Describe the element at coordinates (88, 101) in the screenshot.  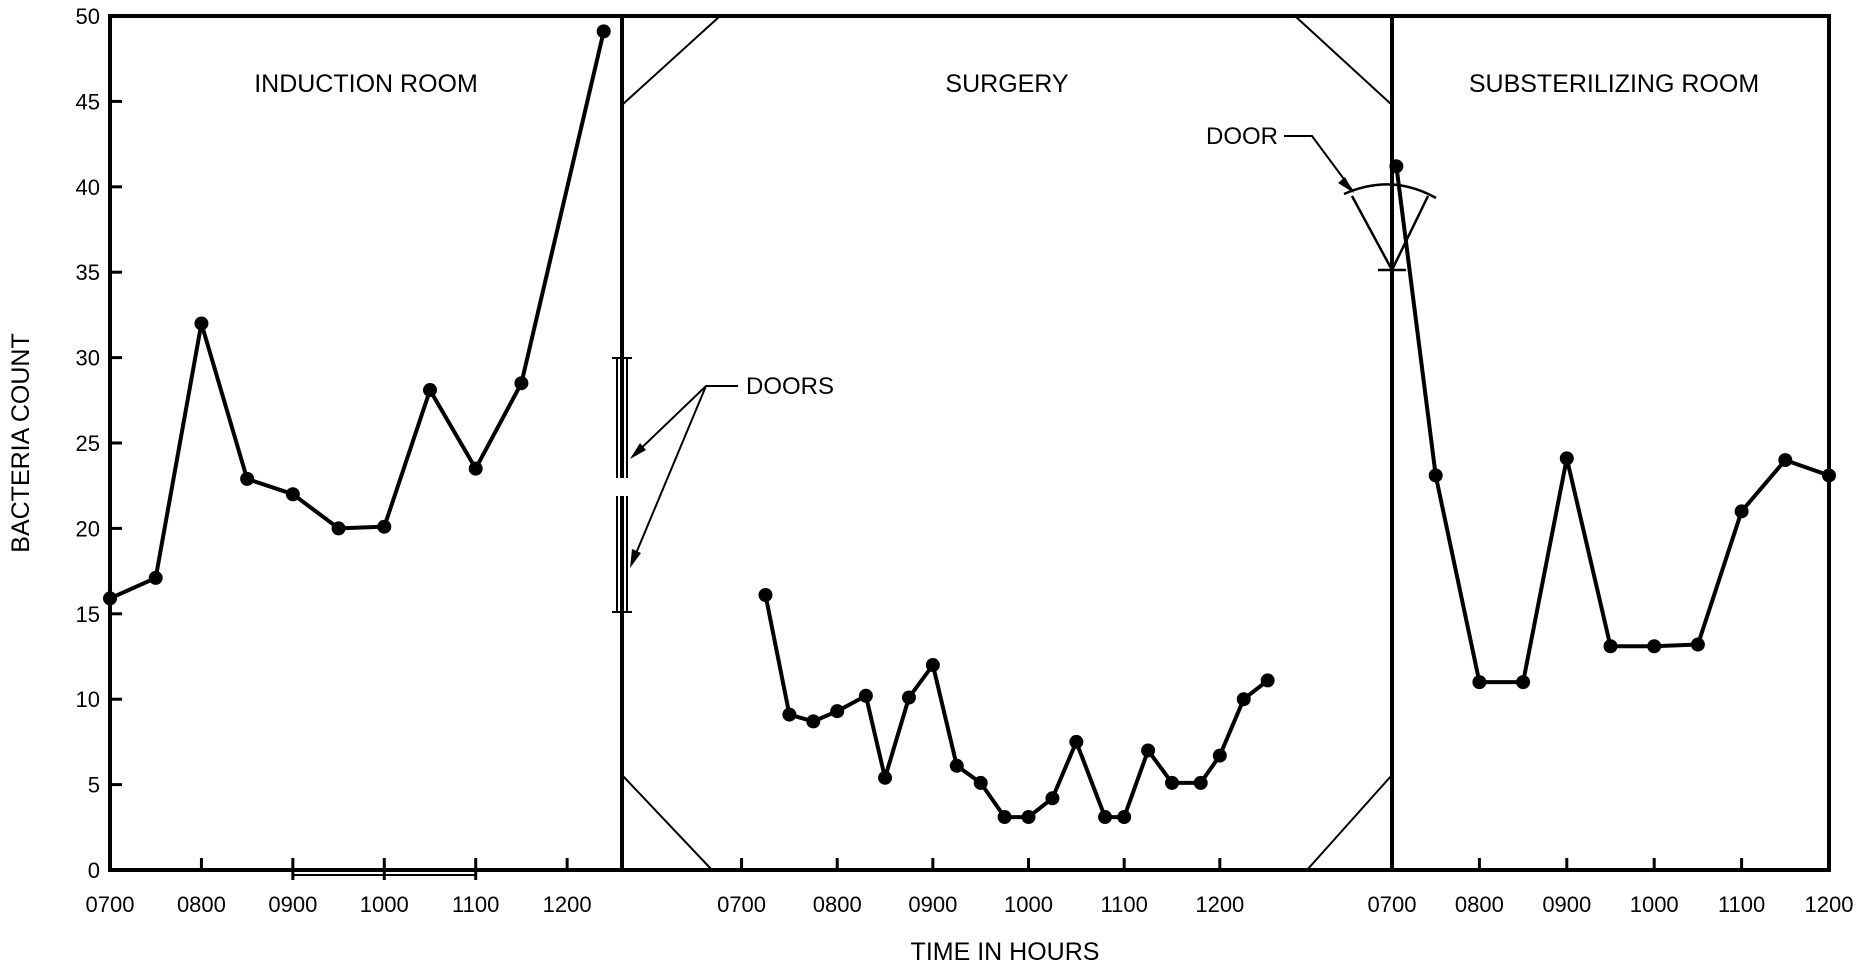
I see `y-tick-label: 45` at that location.